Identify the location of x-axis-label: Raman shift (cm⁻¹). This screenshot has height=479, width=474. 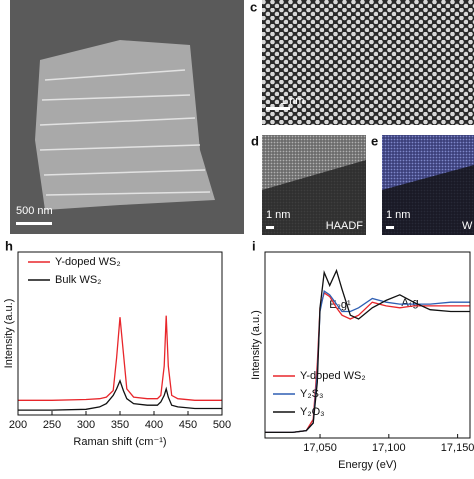
(119, 442).